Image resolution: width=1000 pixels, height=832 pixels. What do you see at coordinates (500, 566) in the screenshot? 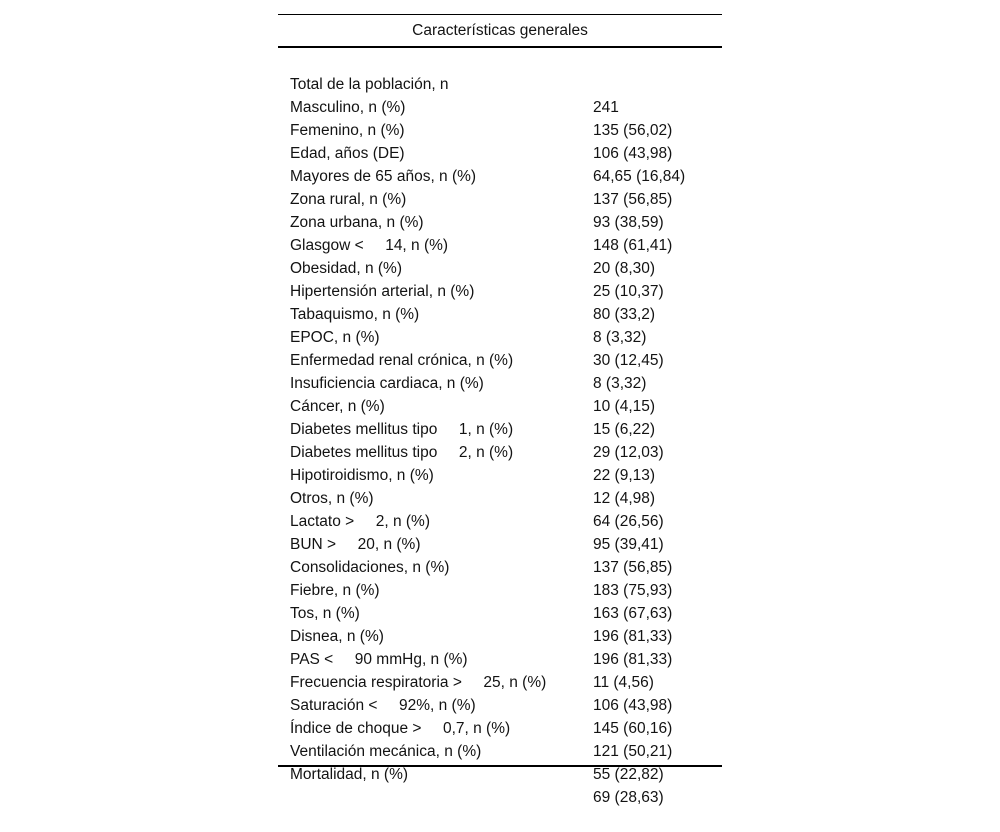
I see `table-row: Consolidaciones, n (%) 183 (75,93)` at bounding box center [500, 566].